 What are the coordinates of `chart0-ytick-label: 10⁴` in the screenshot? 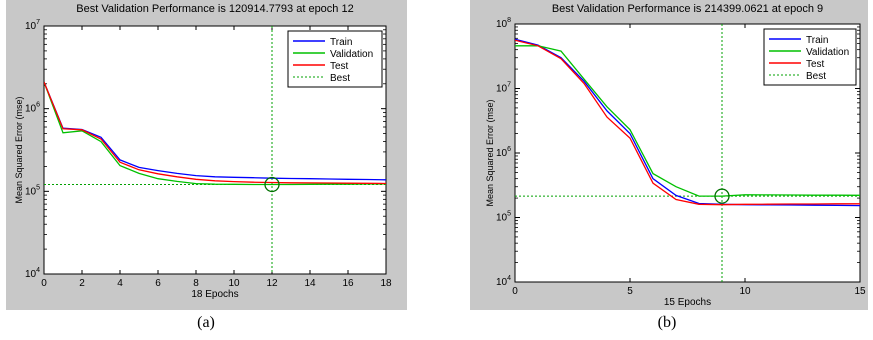 It's located at (32, 273).